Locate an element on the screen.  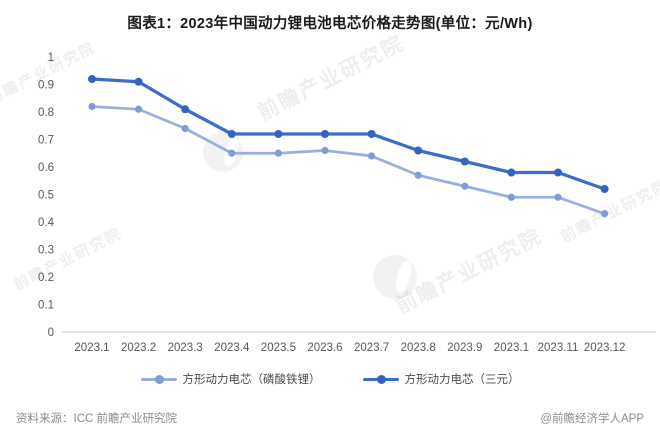
legend-item: 方形动力电芯（磷酸铁锂） is located at coordinates (230, 379).